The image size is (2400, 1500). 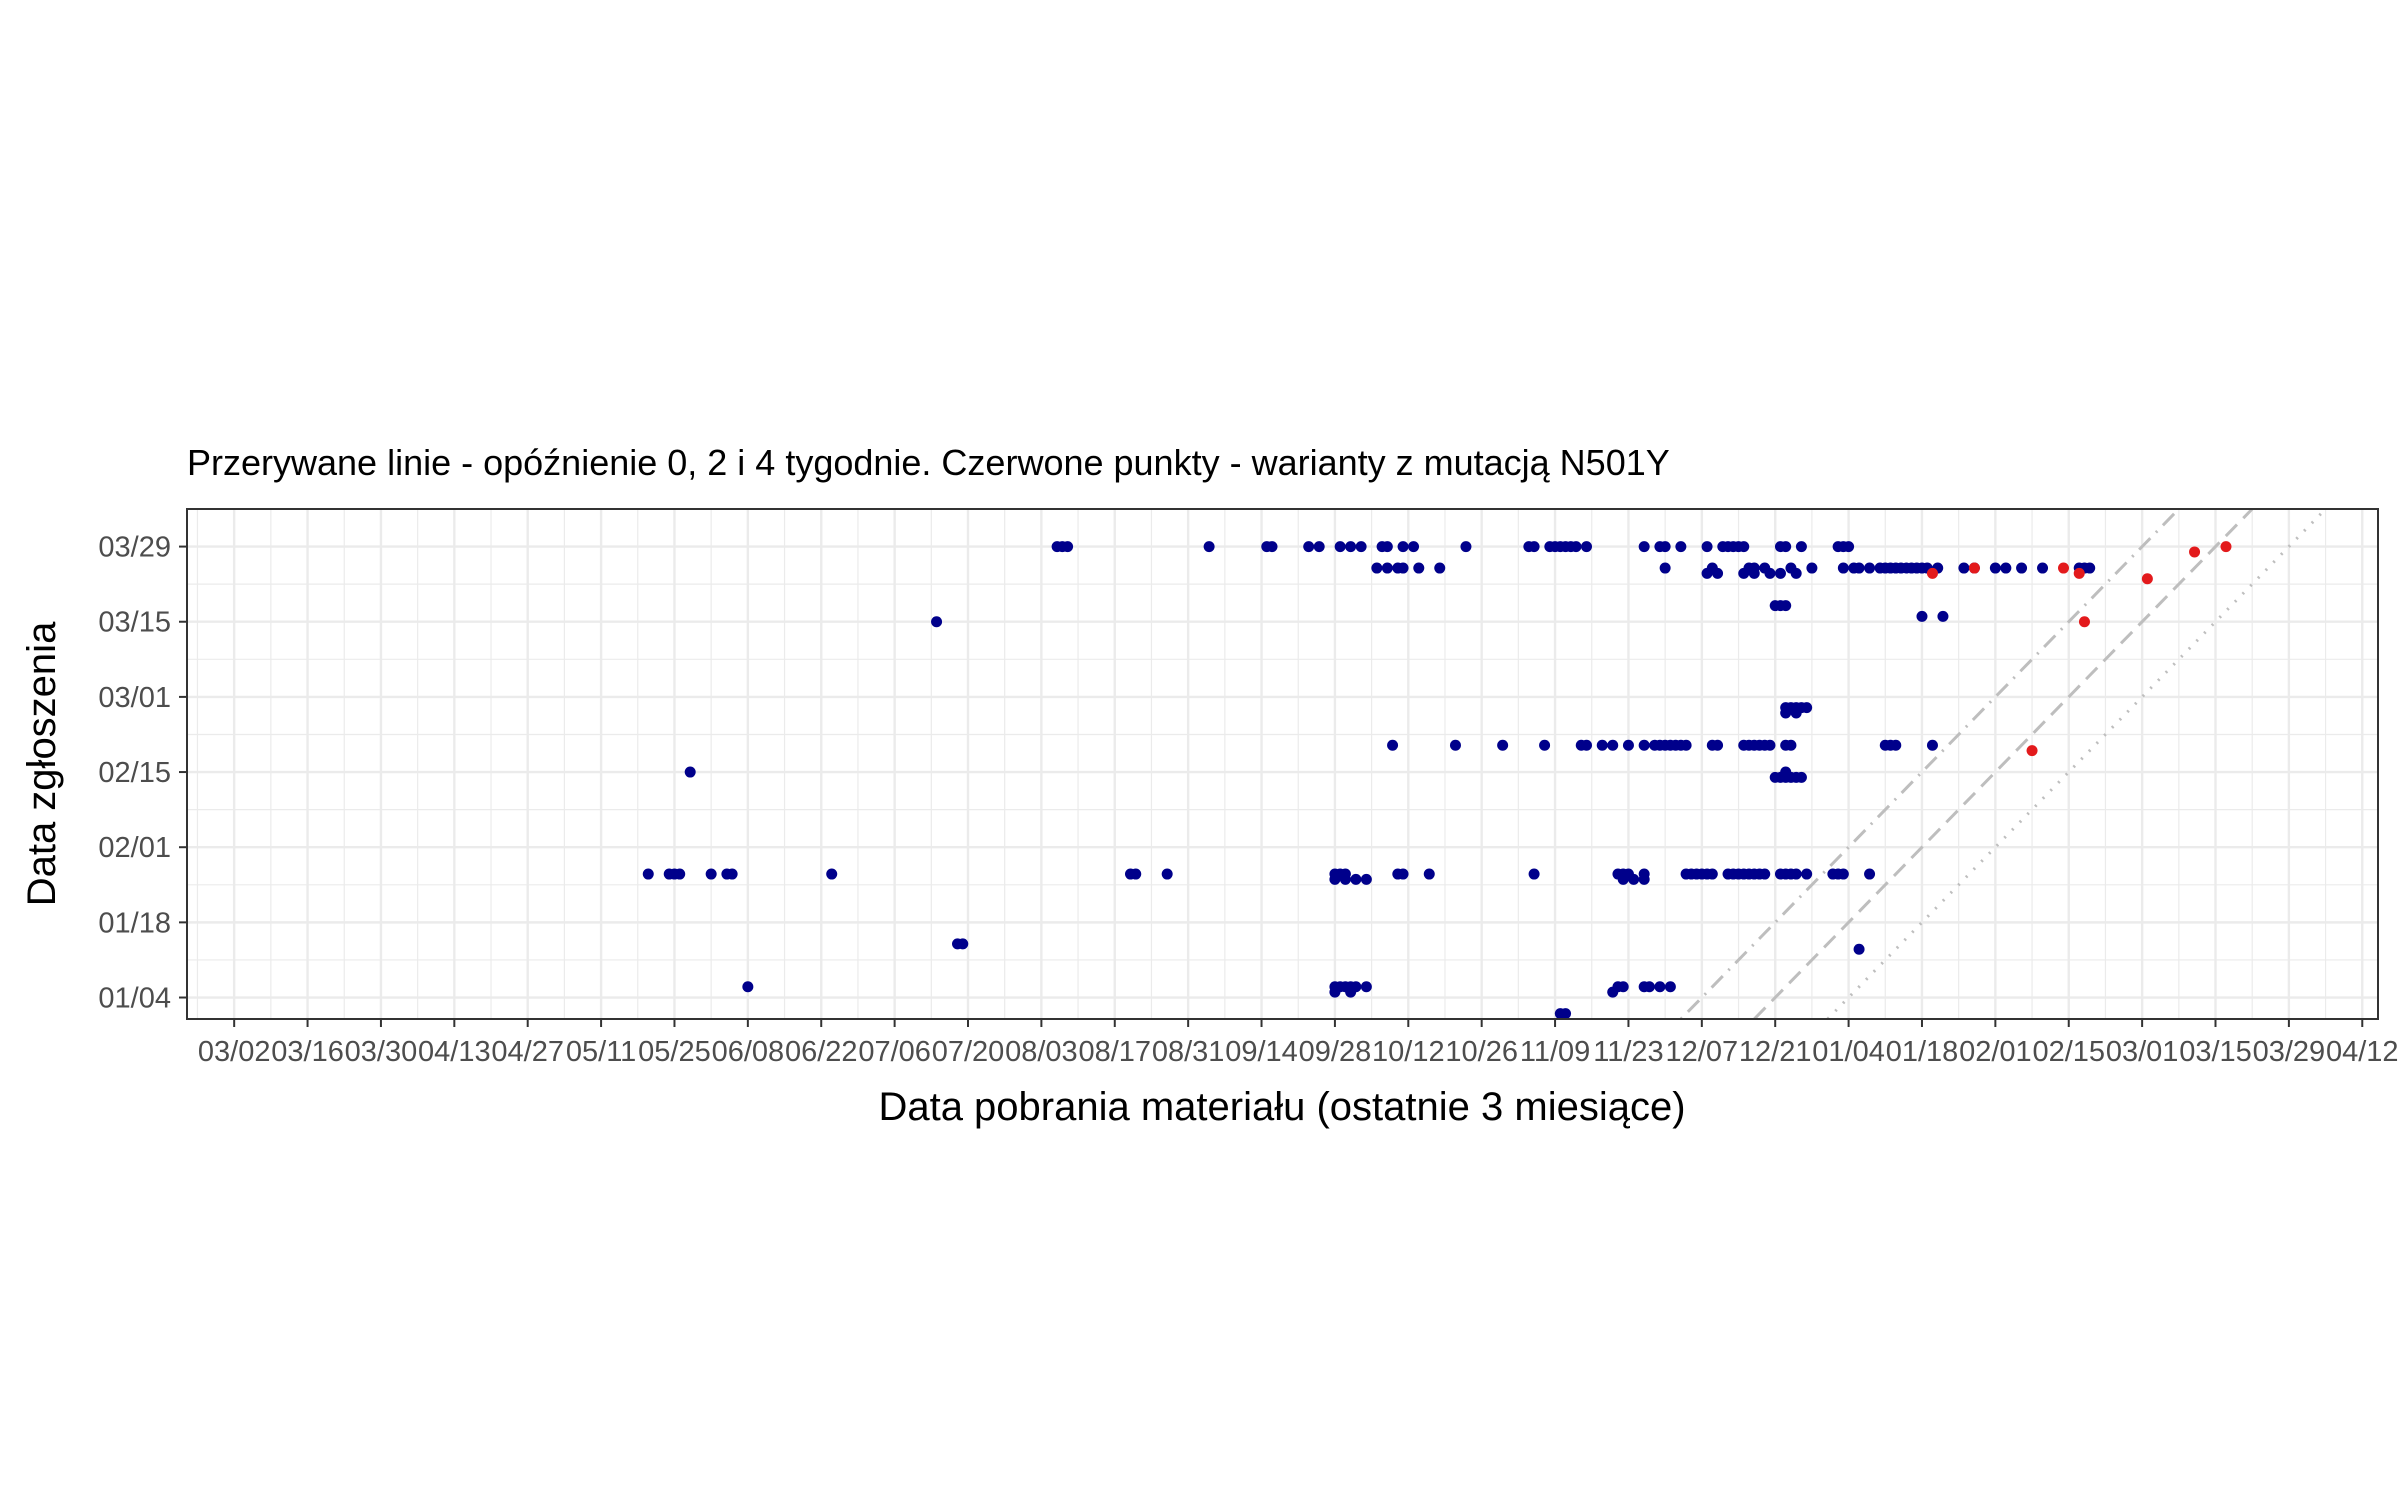 What do you see at coordinates (1775, 1052) in the screenshot?
I see `x-tick-label: 12/21` at bounding box center [1775, 1052].